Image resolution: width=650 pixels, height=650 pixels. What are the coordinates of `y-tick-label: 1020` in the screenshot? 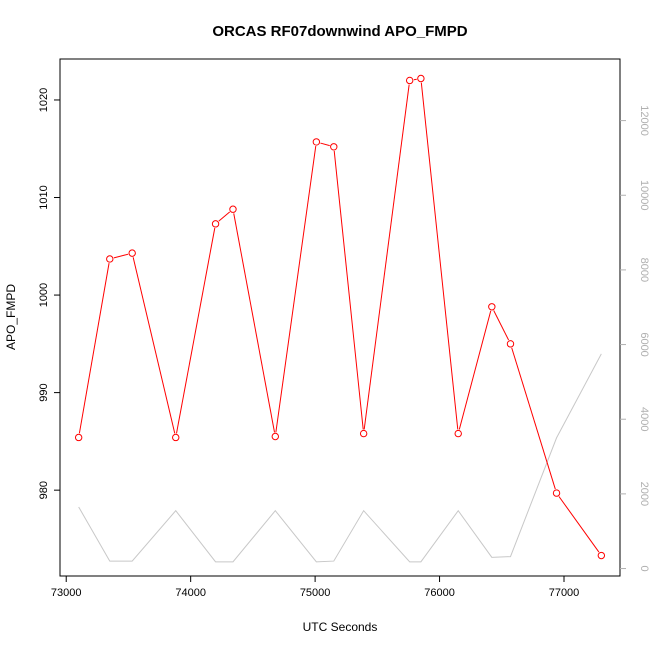 It's located at (44, 100).